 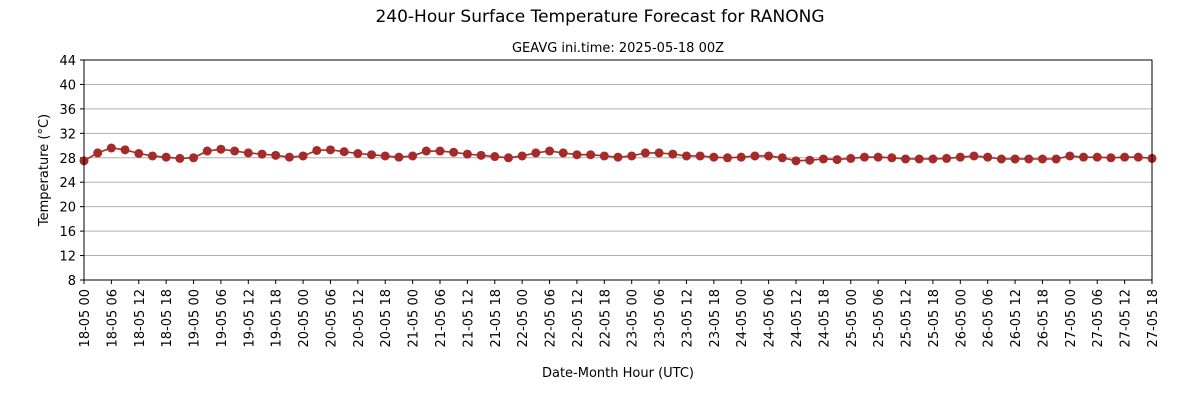 What do you see at coordinates (1098, 318) in the screenshot?
I see `x-tick-label: 27-05 06` at bounding box center [1098, 318].